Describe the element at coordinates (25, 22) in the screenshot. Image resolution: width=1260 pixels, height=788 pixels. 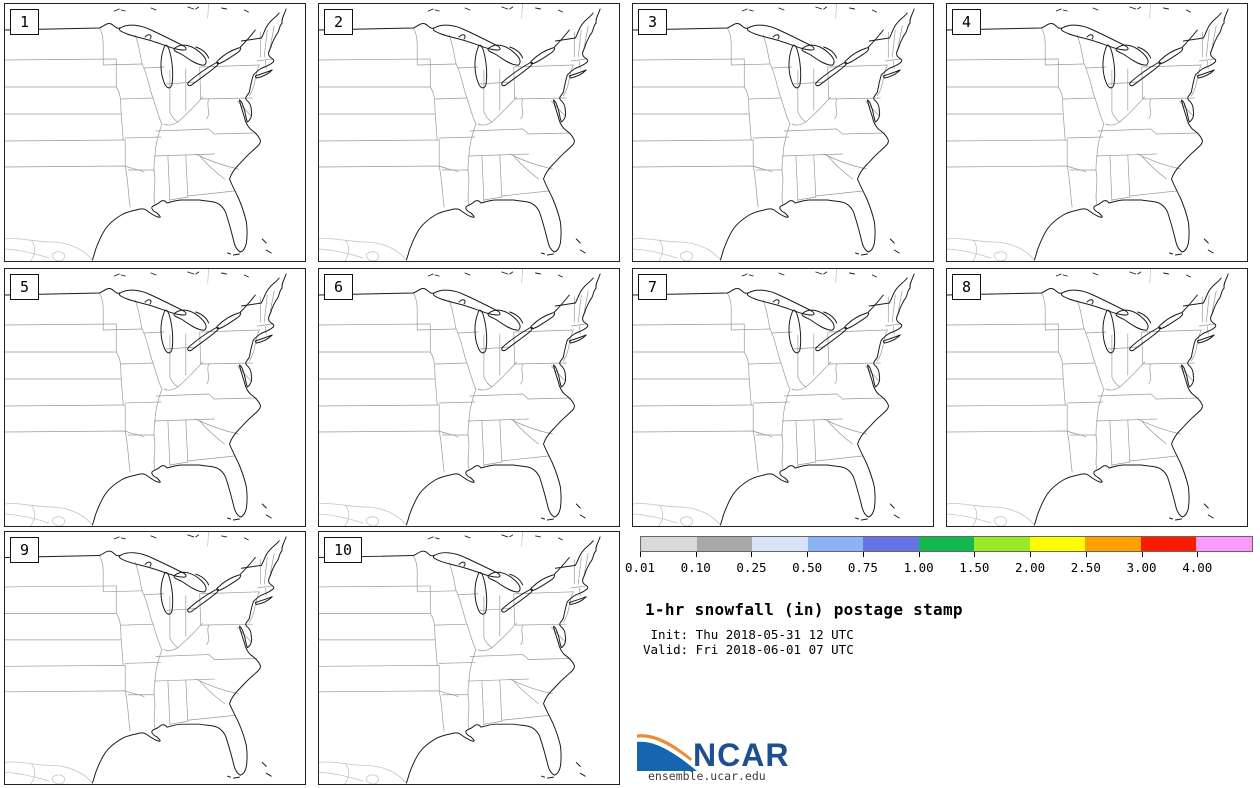
I see `member-number-box: 1` at that location.